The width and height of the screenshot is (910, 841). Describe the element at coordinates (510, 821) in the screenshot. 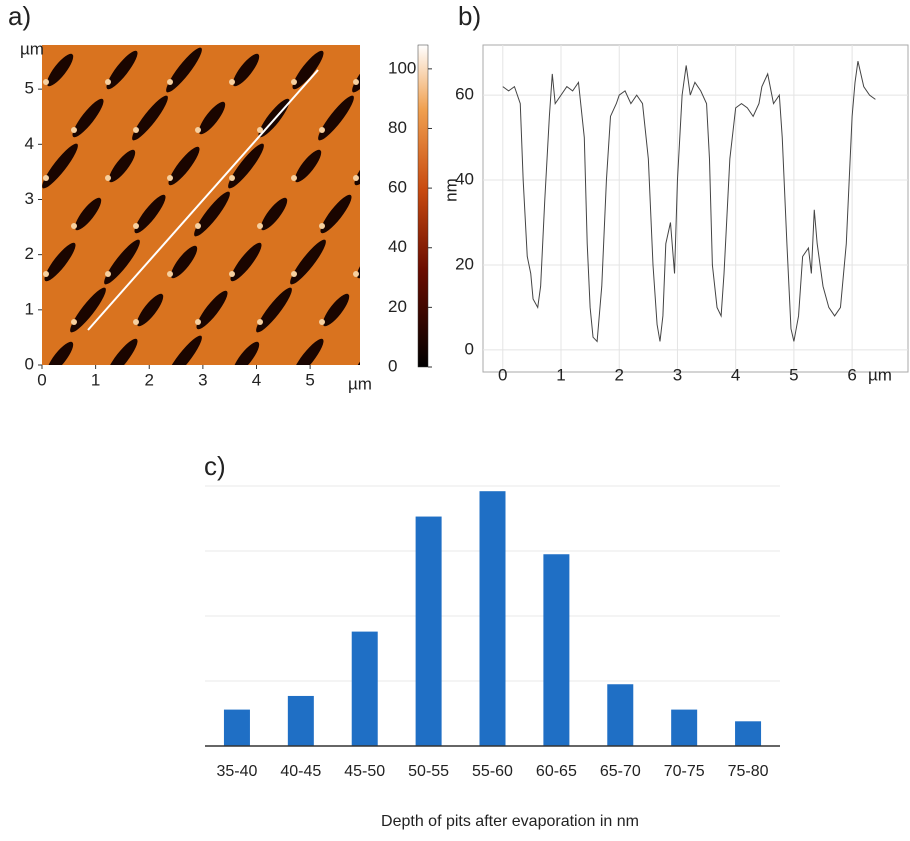

I see `x-axis-title: Depth of pits after evaporation in nm` at that location.